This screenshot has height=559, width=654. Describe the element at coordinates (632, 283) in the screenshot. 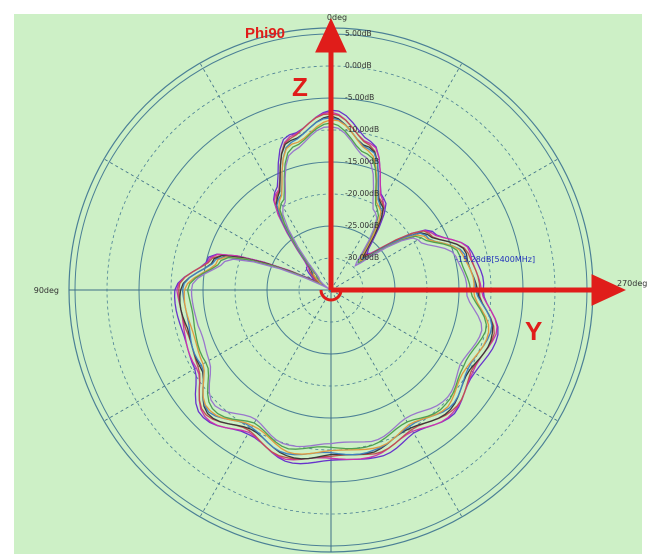

I see `angle-label: 270deg` at that location.